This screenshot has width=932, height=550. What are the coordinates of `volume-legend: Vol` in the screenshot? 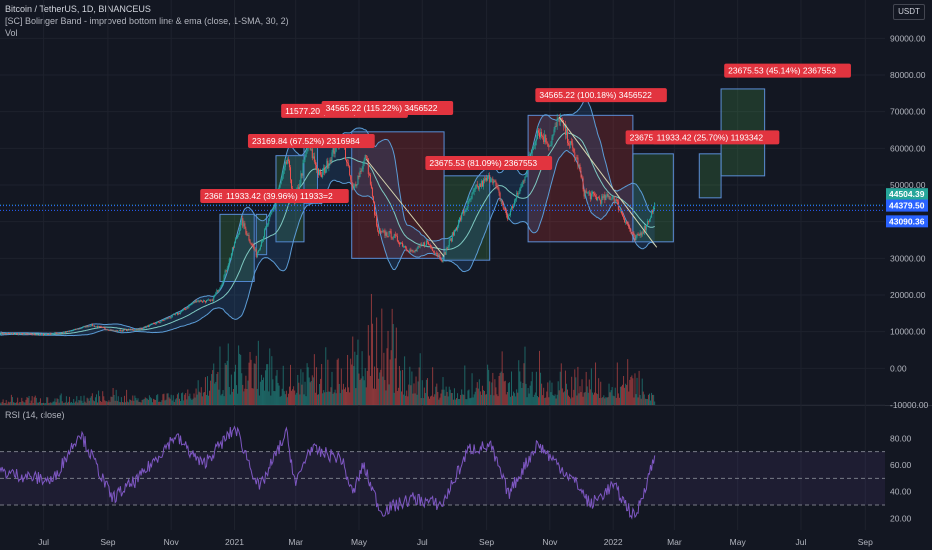 It's located at (11, 33).